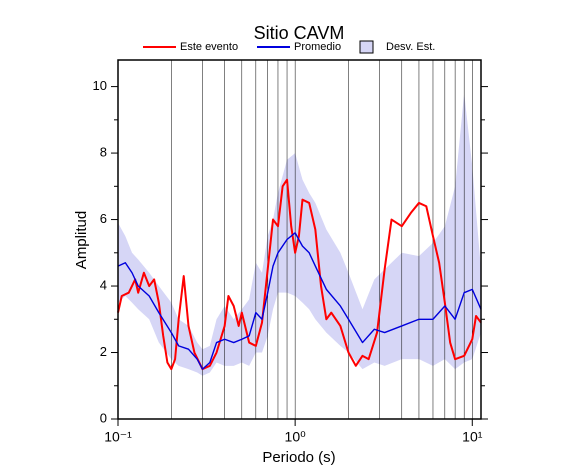 This screenshot has height=475, width=586. What do you see at coordinates (118, 437) in the screenshot?
I see `x-tick-label: 10⁻¹` at bounding box center [118, 437].